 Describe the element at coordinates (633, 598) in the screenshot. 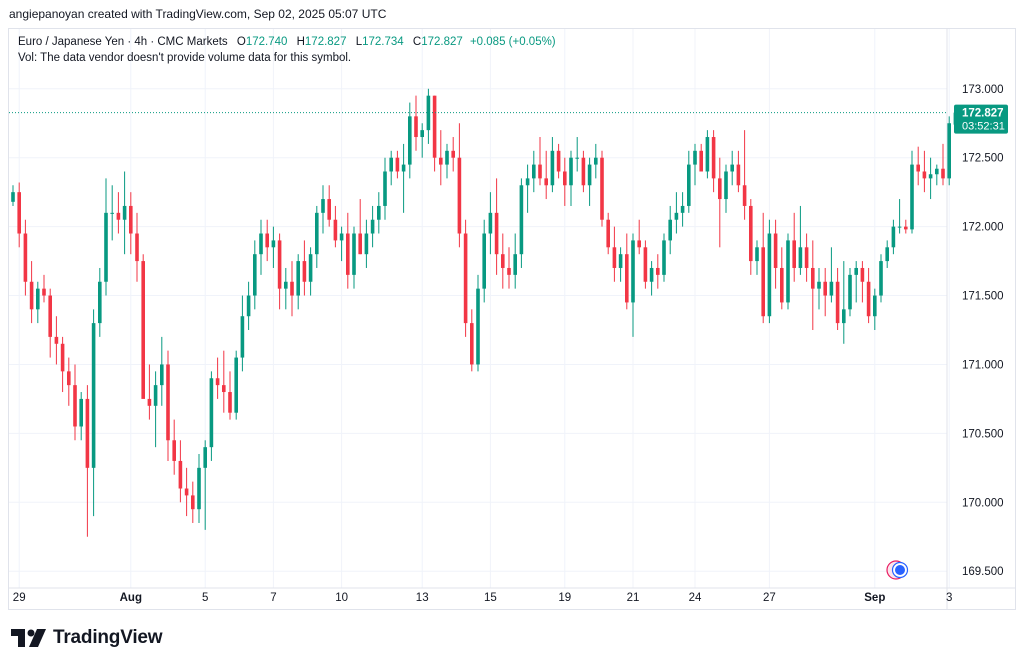

I see `time-tick-label: 21` at that location.